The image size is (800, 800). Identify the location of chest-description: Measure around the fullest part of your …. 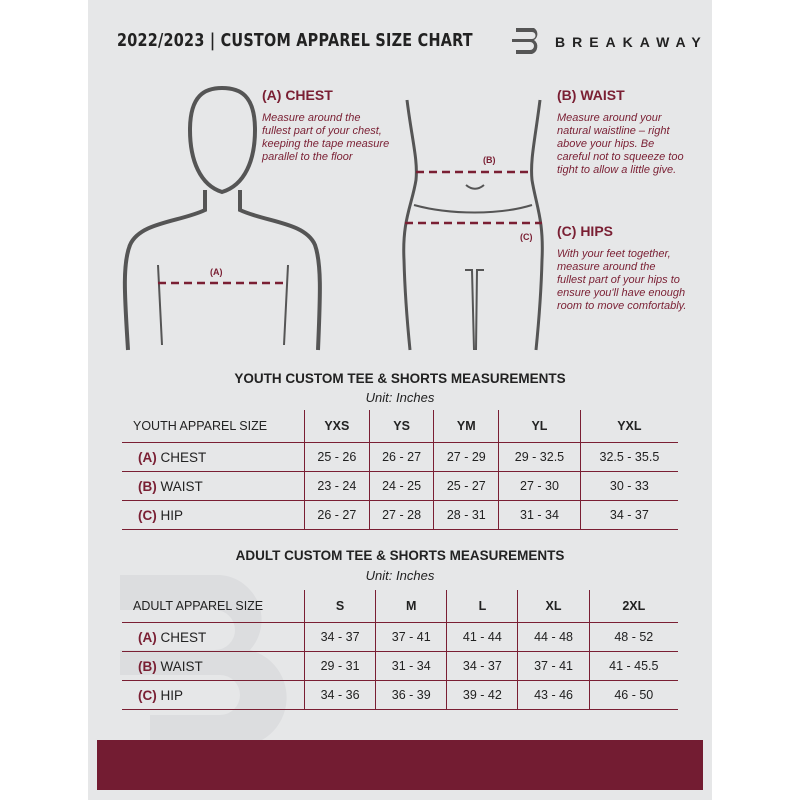
(326, 137).